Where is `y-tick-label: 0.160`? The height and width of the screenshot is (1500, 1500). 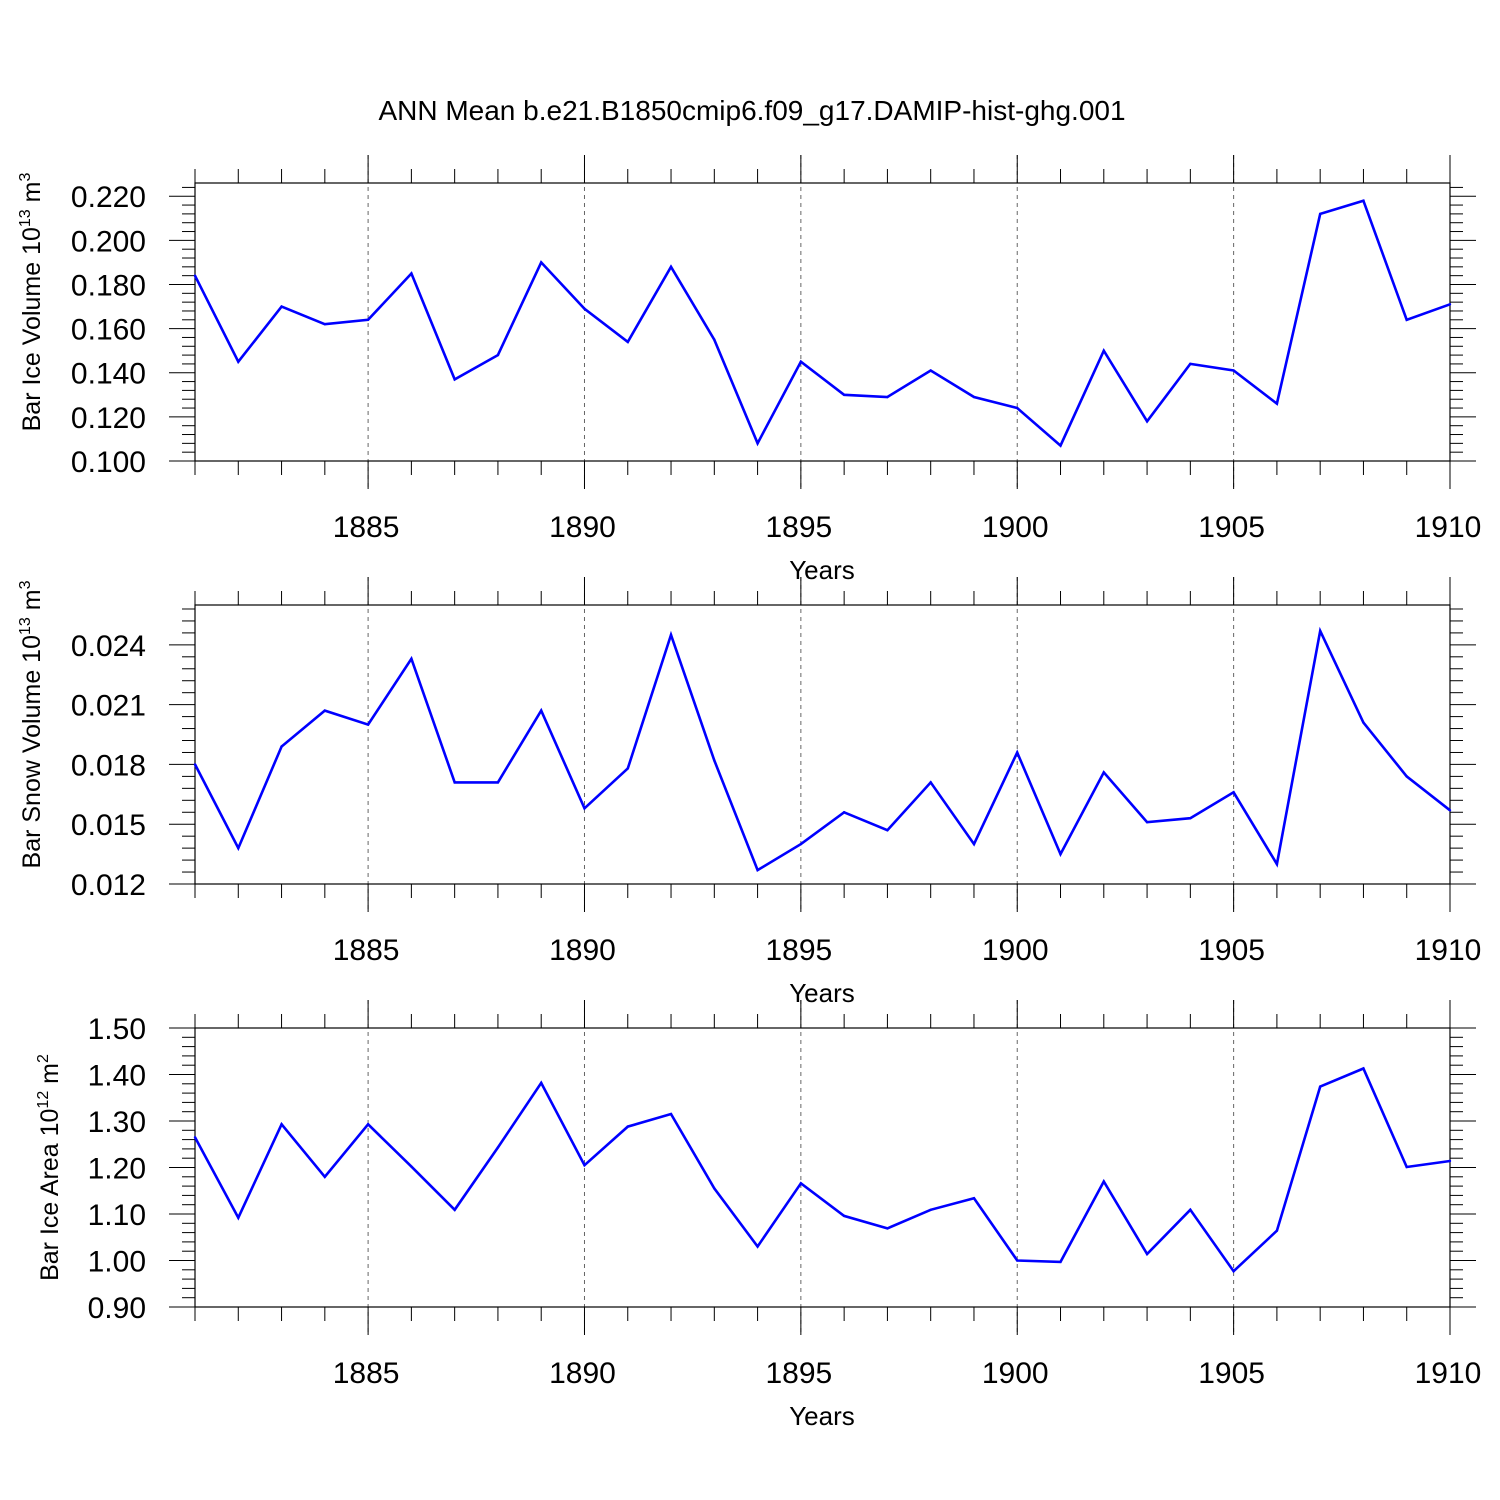 y-tick-label: 0.160 is located at coordinates (108, 330).